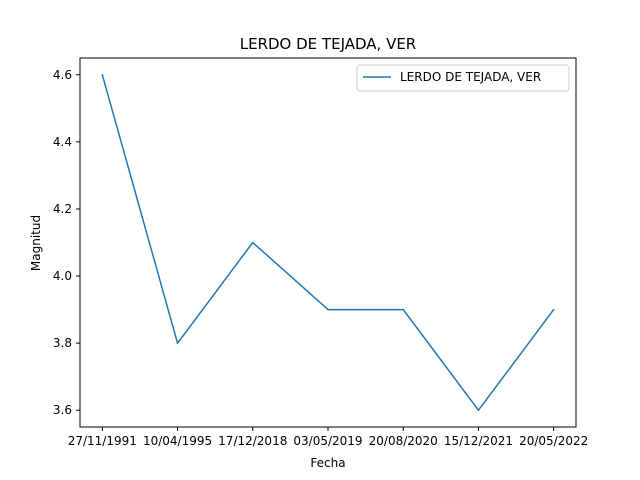 This screenshot has width=640, height=480. What do you see at coordinates (62, 343) in the screenshot?
I see `y-tick-label: 3.8` at bounding box center [62, 343].